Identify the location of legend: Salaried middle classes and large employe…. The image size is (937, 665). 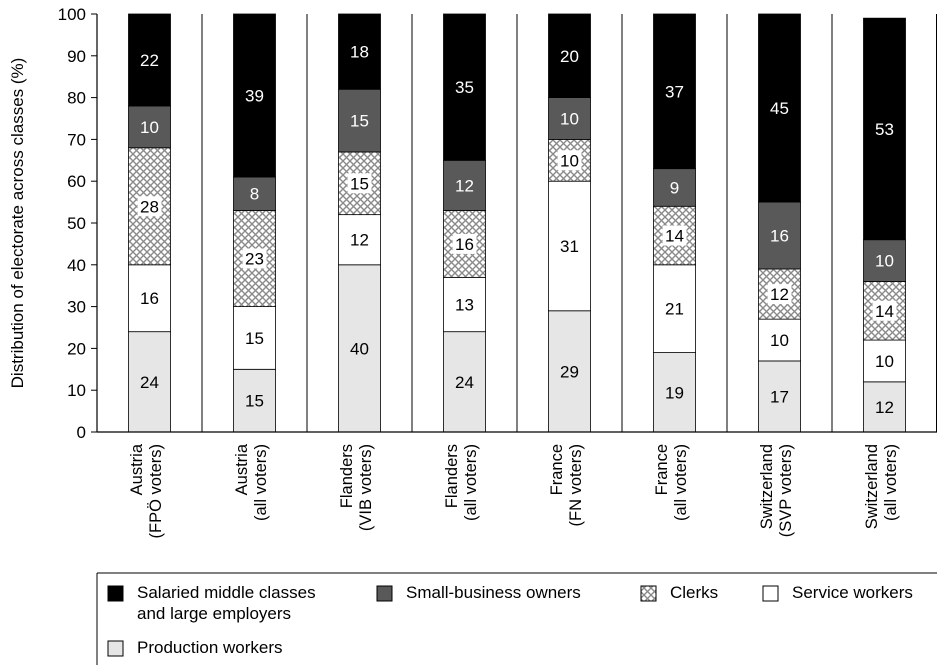
(516, 618).